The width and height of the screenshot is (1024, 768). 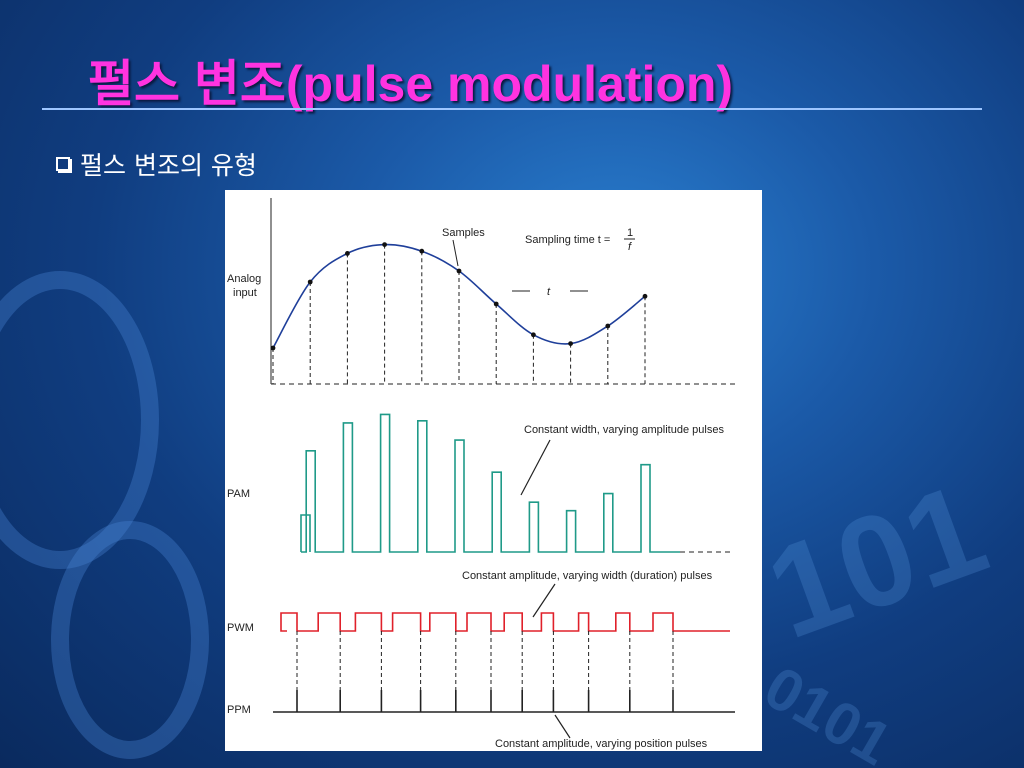 What do you see at coordinates (459, 296) in the screenshot?
I see `analog-signal-curve` at bounding box center [459, 296].